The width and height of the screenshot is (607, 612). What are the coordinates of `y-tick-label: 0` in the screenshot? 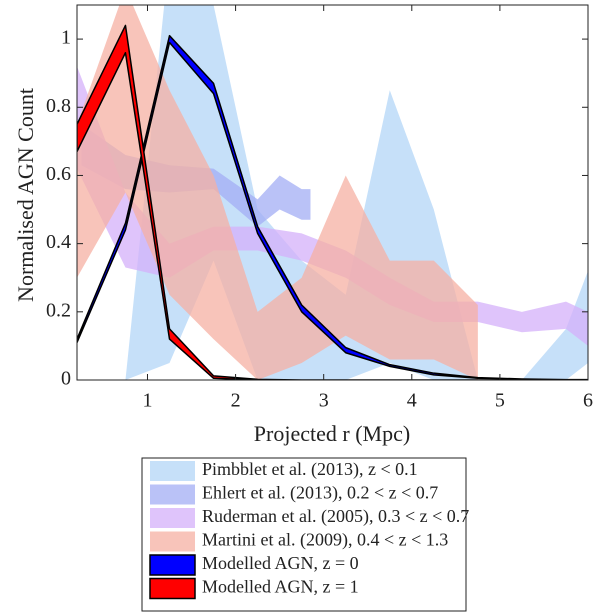 It's located at (66, 379).